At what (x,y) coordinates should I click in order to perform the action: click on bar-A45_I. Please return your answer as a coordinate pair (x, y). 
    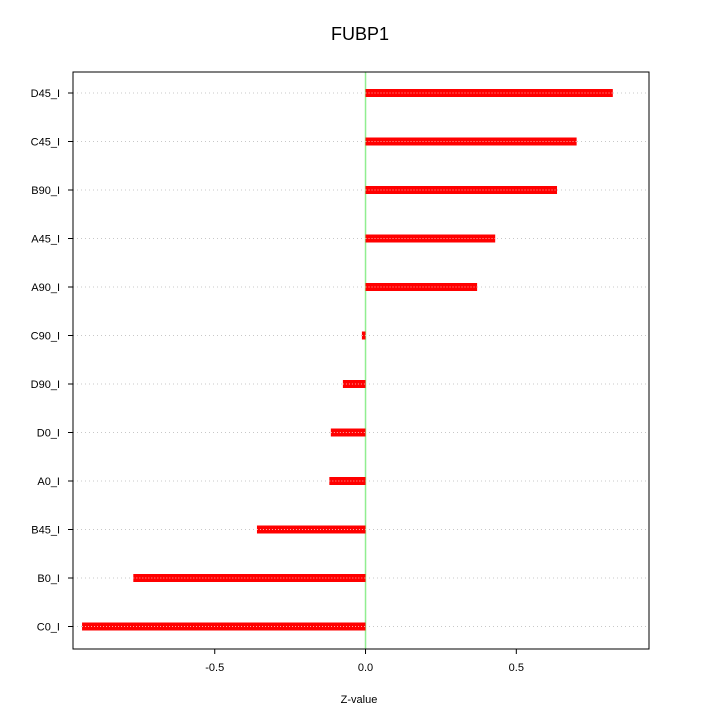
    Looking at the image, I should click on (430, 238).